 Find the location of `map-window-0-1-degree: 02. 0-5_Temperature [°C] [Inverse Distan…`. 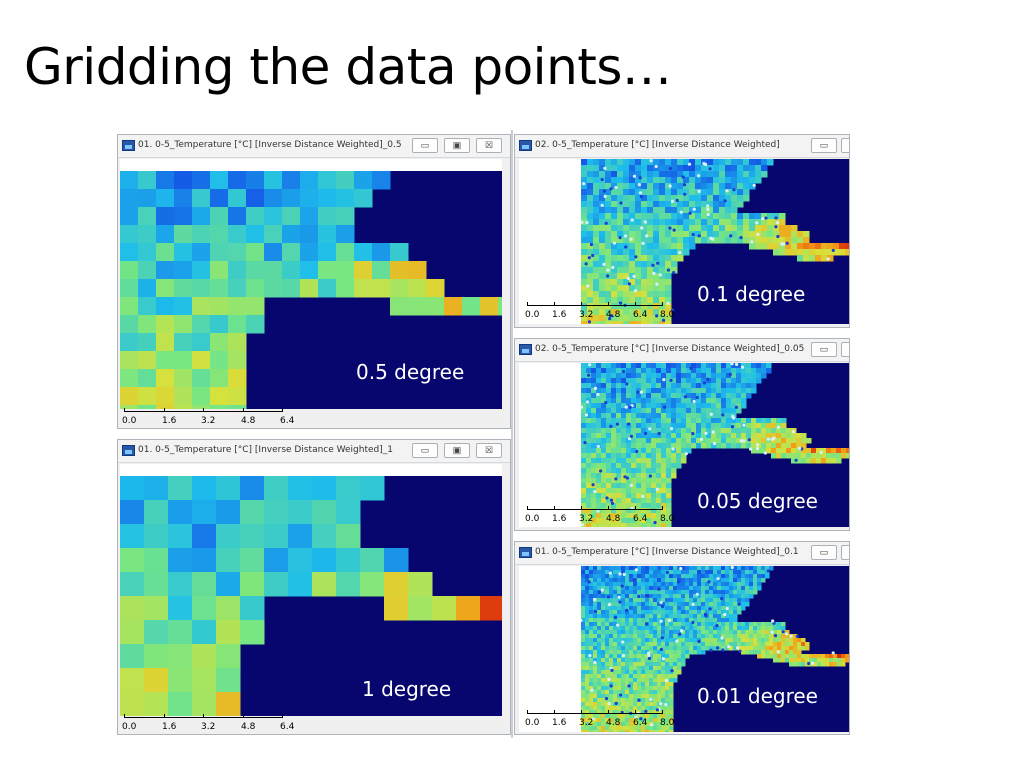

map-window-0-1-degree: 02. 0-5_Temperature [°C] [Inverse Distan… is located at coordinates (682, 231).